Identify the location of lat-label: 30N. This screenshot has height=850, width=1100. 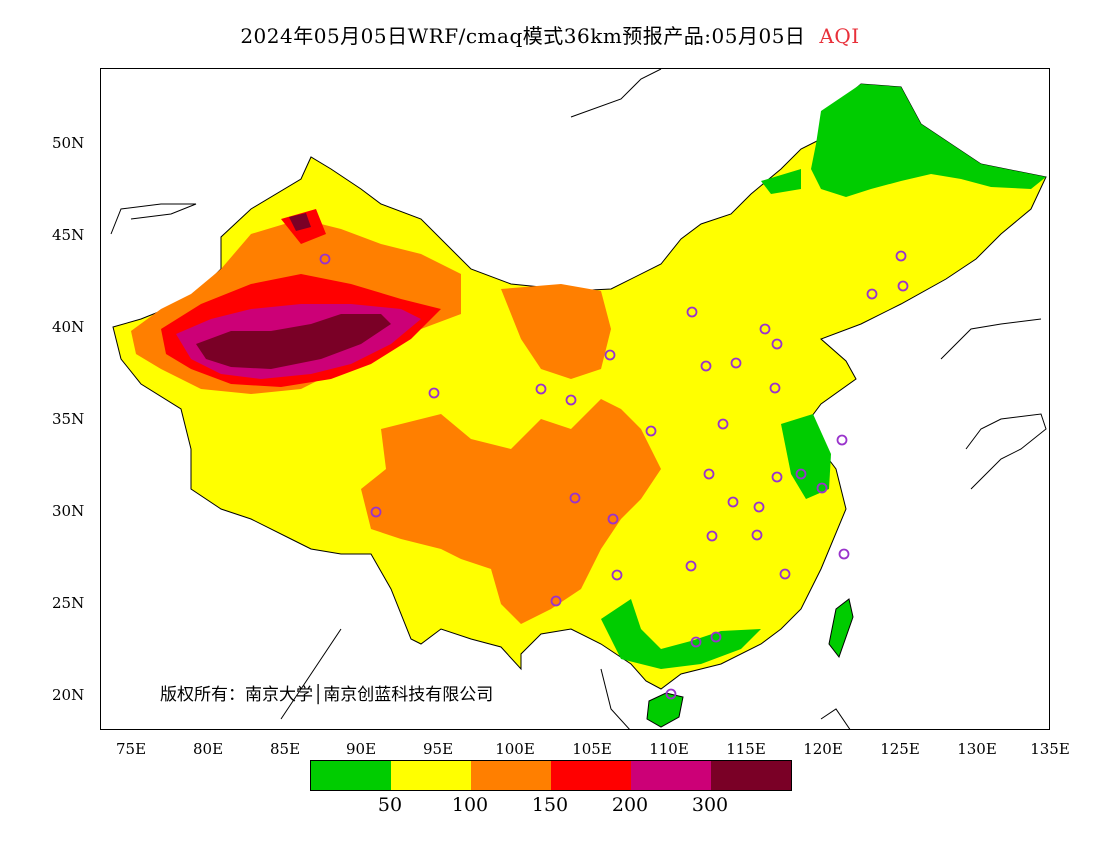
(68, 511).